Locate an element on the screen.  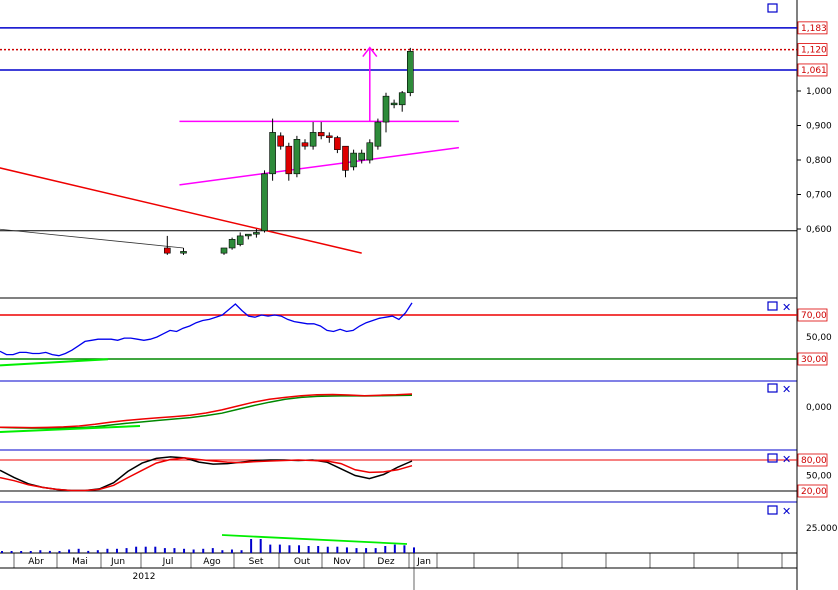
stoch-level-tag-label: 80,00 is located at coordinates (814, 461).